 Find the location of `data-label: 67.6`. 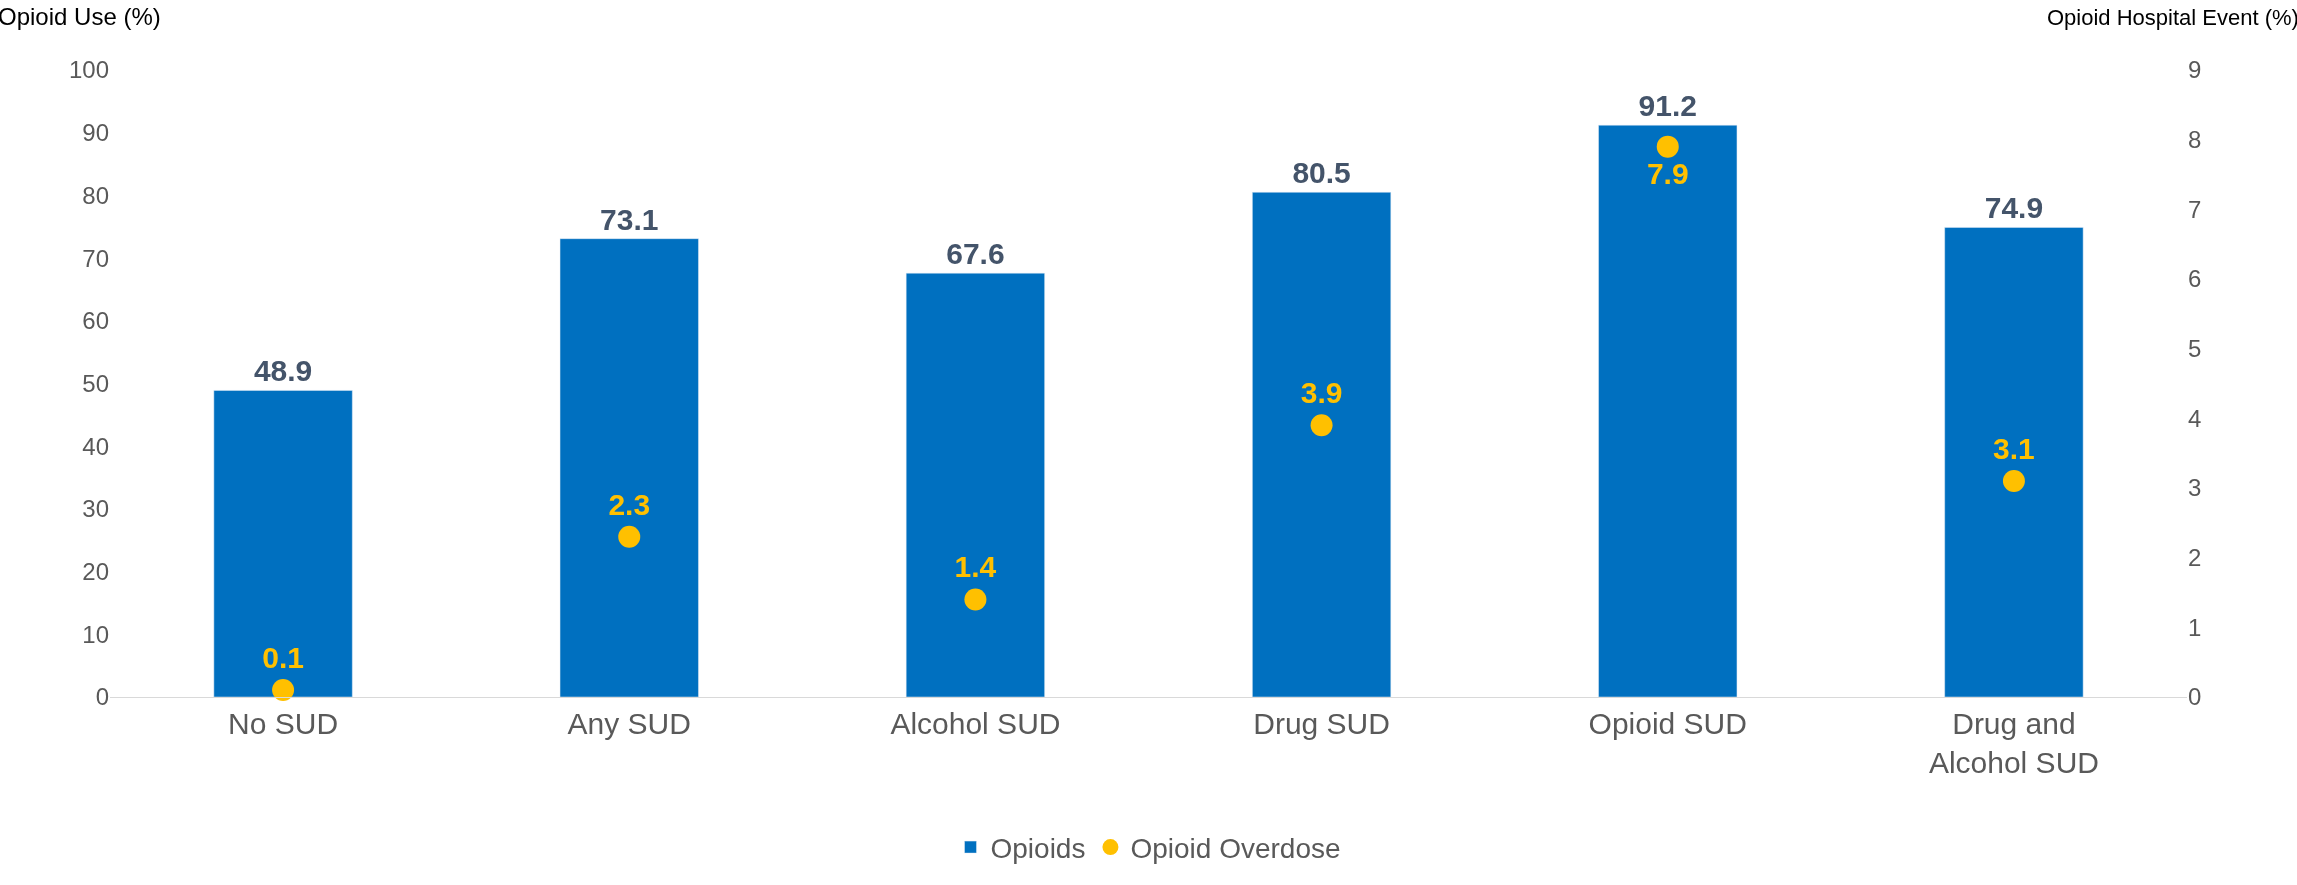

data-label: 67.6 is located at coordinates (975, 254).